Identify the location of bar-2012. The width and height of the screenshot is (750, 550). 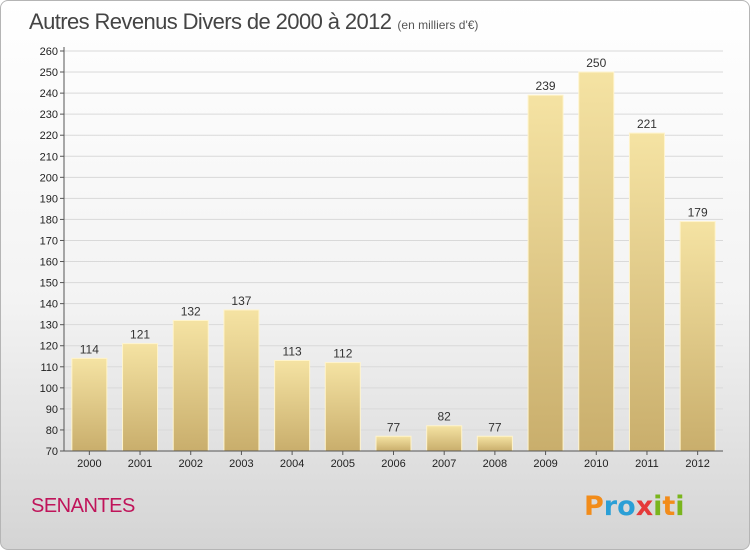
(697, 336).